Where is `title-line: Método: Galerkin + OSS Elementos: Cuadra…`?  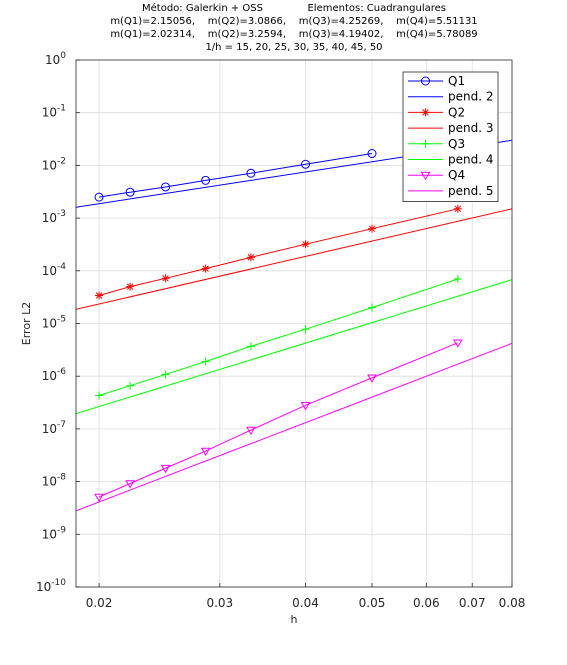 title-line: Método: Galerkin + OSS Elementos: Cuadra… is located at coordinates (294, 8).